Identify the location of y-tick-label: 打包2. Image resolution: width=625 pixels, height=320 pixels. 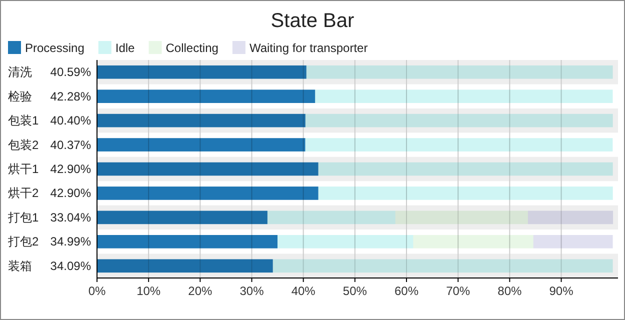
(23, 241).